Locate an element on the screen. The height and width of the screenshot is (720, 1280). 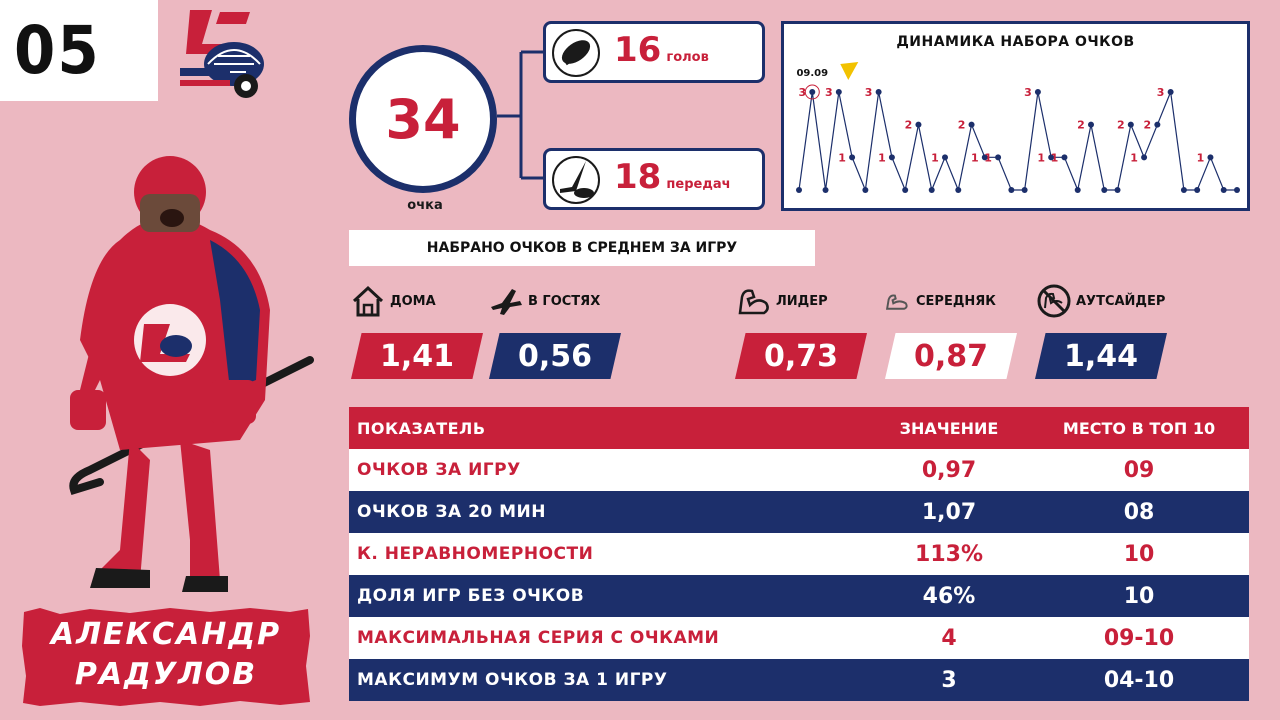
chart-title: ДИНАМИКА НАБОРА ОЧКОВ is located at coordinates (1015, 42).